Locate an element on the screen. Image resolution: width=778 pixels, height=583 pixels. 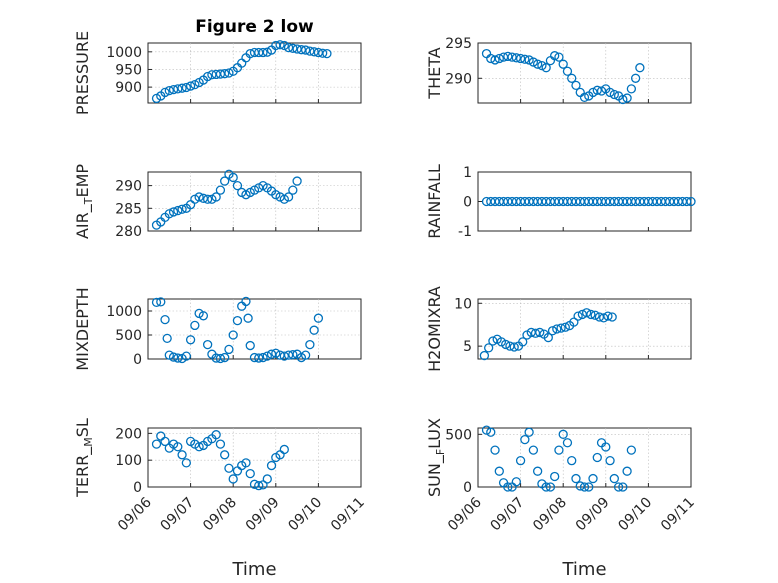
y-axis-label: PRESSURE is located at coordinates (82, 73).